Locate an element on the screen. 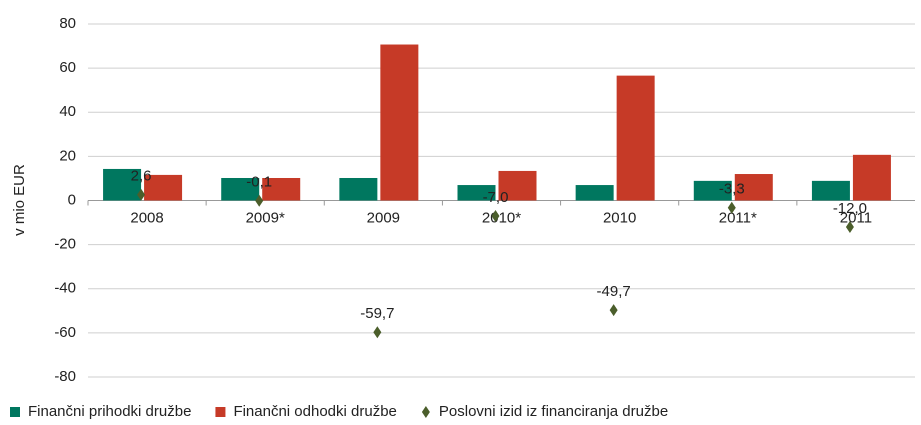 This screenshot has height=425, width=921. legend-label: Finančni odhodki družbe is located at coordinates (314, 411).